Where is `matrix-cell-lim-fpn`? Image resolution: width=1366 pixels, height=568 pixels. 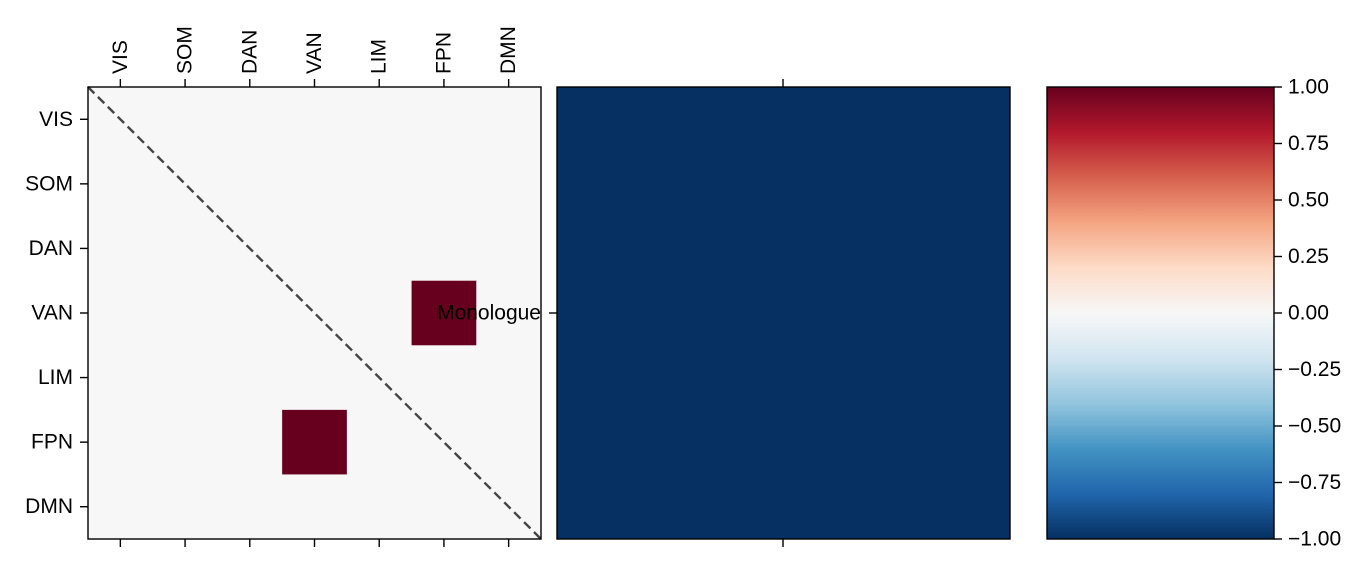
matrix-cell-lim-fpn is located at coordinates (444, 378).